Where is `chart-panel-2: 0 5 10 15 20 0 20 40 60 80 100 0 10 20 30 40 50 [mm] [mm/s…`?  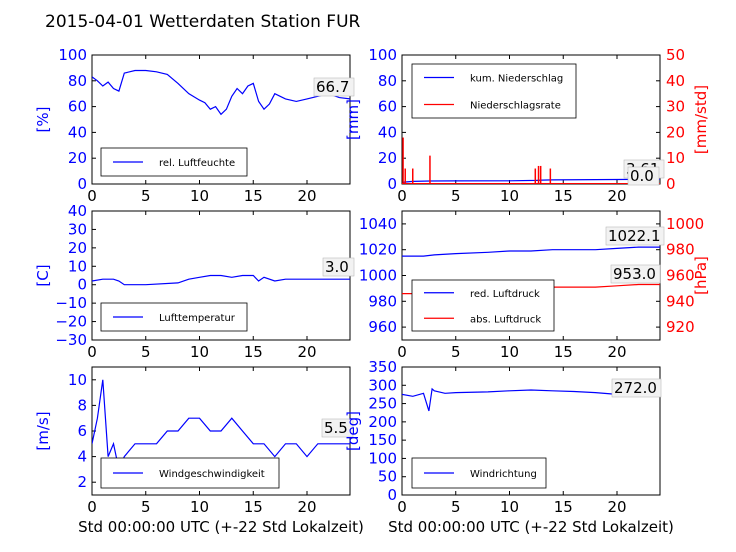 chart-panel-2: 0 5 10 15 20 0 20 40 60 80 100 0 10 20 30 40 50 [mm] [mm/s… is located at coordinates (527, 125).